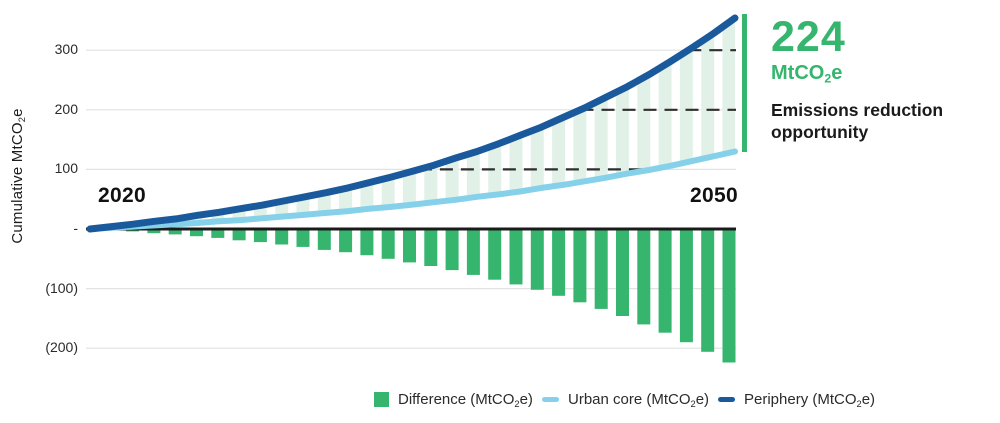 Image resolution: width=1000 pixels, height=423 pixels. What do you see at coordinates (61, 287) in the screenshot?
I see `y-tick-label: (100)` at bounding box center [61, 287].